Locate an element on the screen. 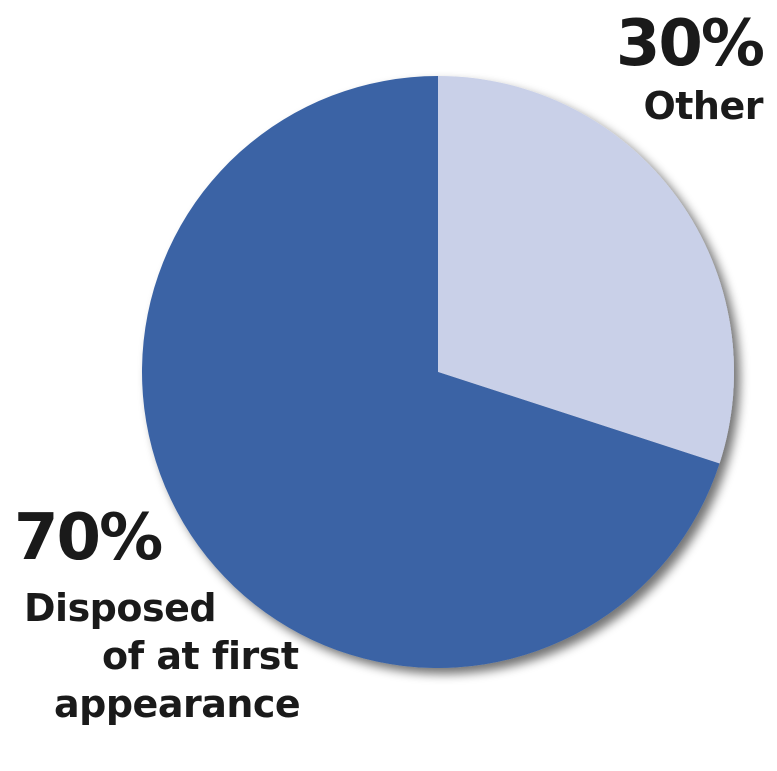  slice-percent-disposed: 70% is located at coordinates (88, 538).